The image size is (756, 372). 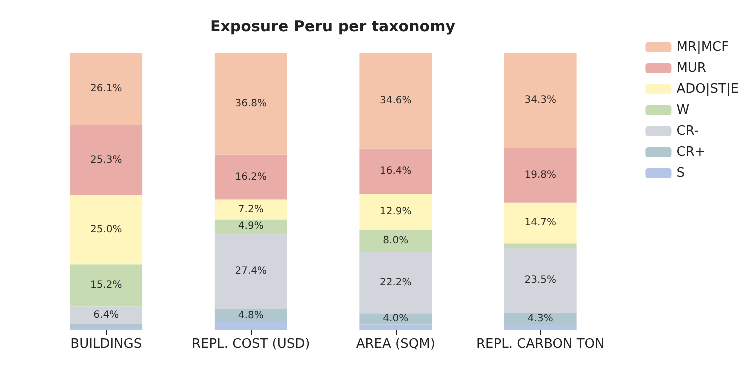 I want to click on legend-label: W, so click(x=683, y=110).